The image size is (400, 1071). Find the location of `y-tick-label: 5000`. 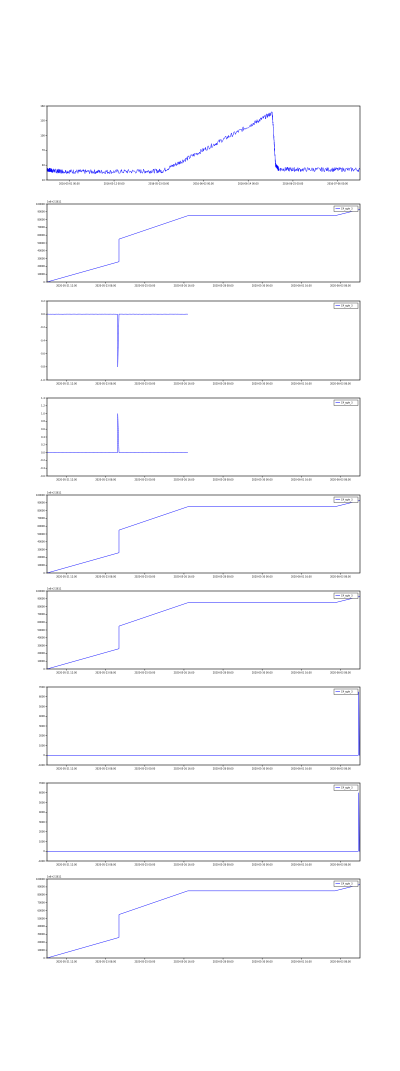

y-tick-label: 5000 is located at coordinates (42, 706).